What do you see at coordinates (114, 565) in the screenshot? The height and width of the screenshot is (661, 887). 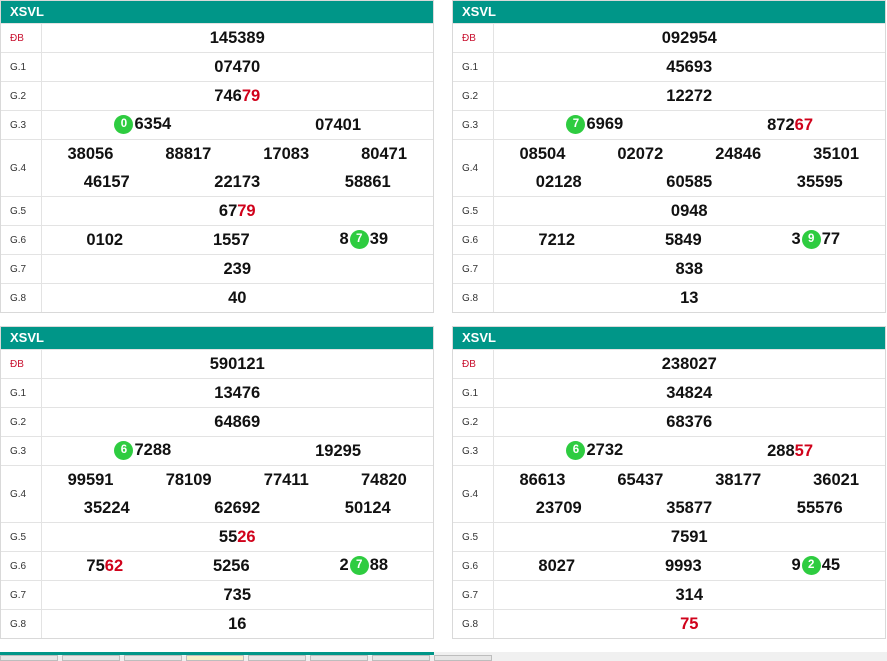 I see `highlight-digits: 62` at bounding box center [114, 565].